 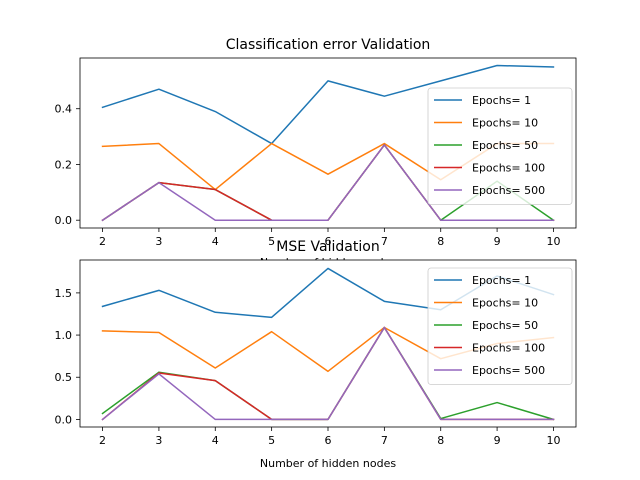 What do you see at coordinates (64, 293) in the screenshot?
I see `y-tick-label: 1.5` at bounding box center [64, 293].